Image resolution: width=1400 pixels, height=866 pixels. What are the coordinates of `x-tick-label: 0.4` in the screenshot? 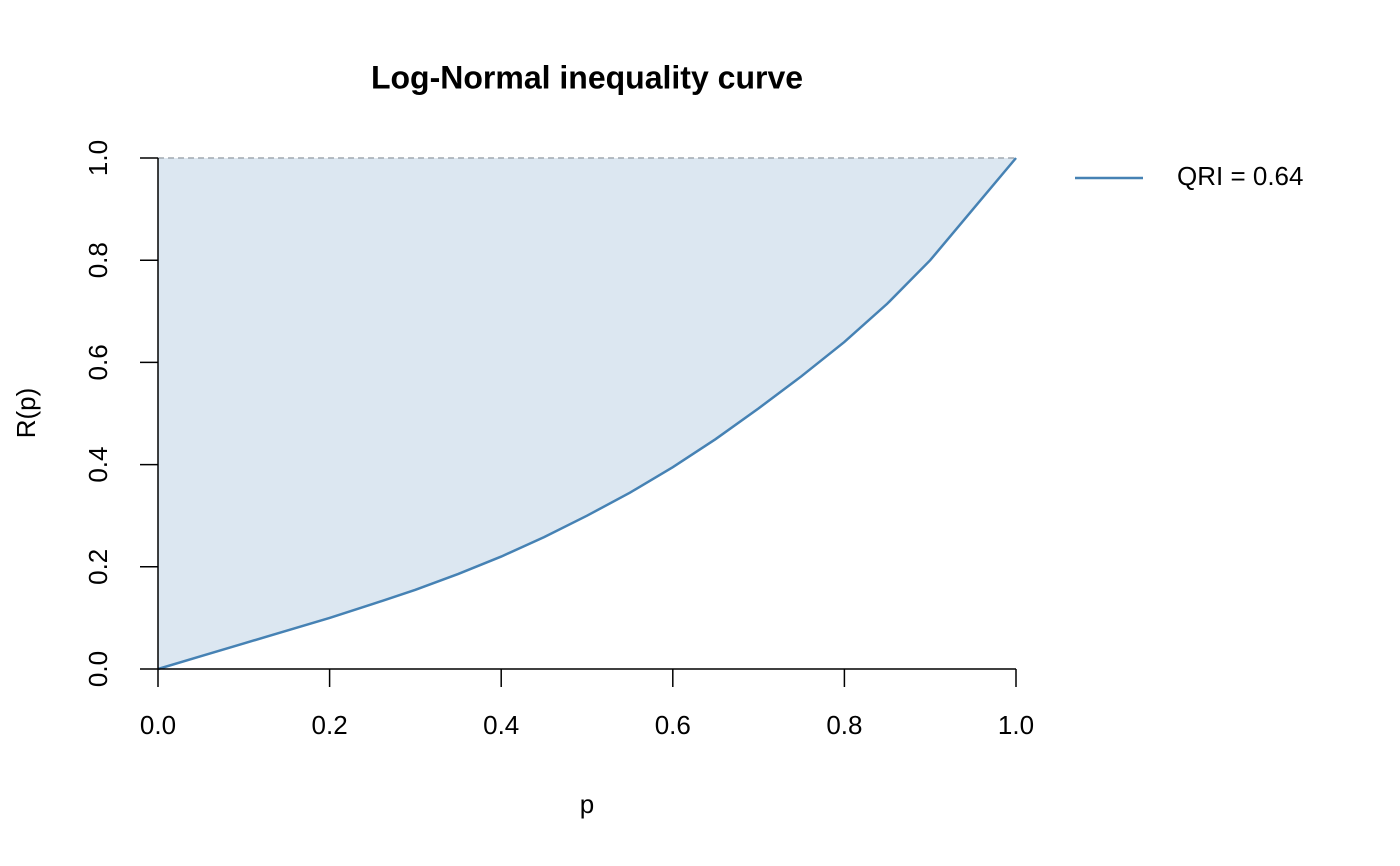 It's located at (501, 725).